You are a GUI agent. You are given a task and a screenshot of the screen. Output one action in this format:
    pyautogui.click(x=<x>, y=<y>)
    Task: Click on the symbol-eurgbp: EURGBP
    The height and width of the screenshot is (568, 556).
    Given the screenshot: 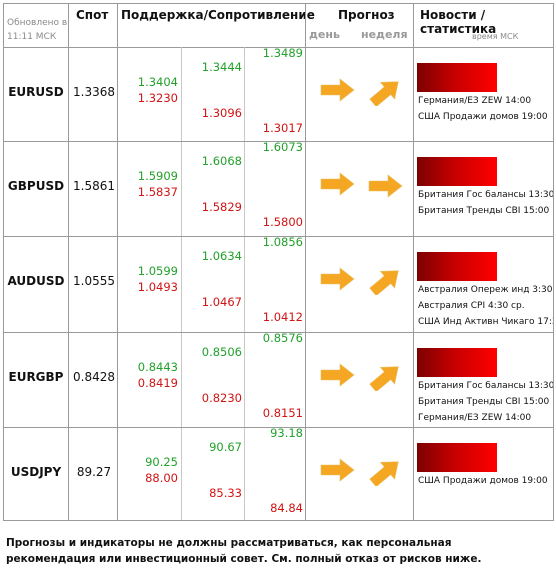 What is the action you would take?
    pyautogui.click(x=36, y=377)
    